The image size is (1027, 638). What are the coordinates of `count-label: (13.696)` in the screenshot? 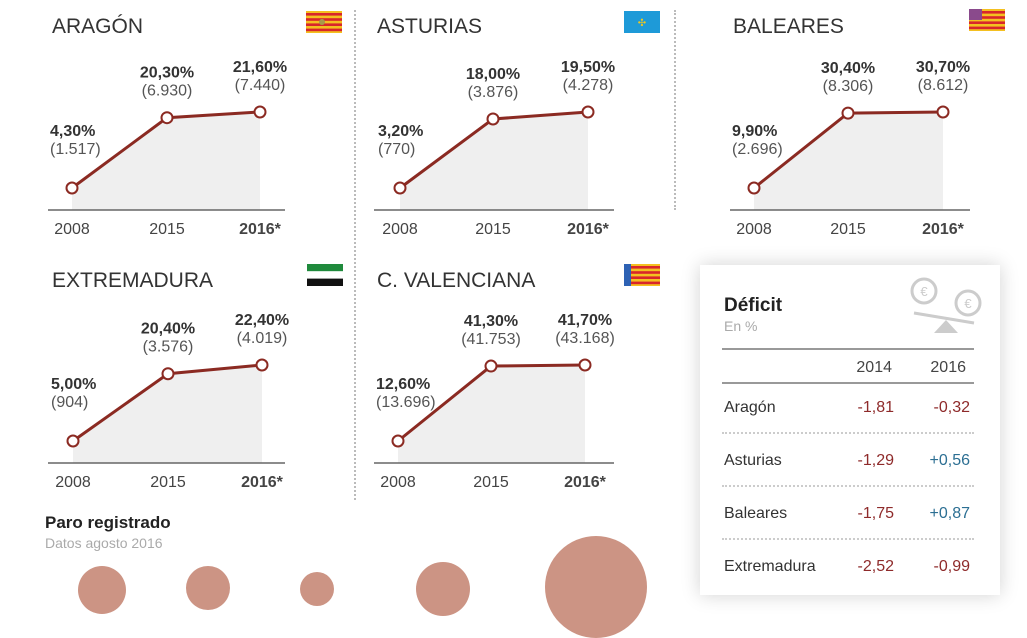 It's located at (406, 402).